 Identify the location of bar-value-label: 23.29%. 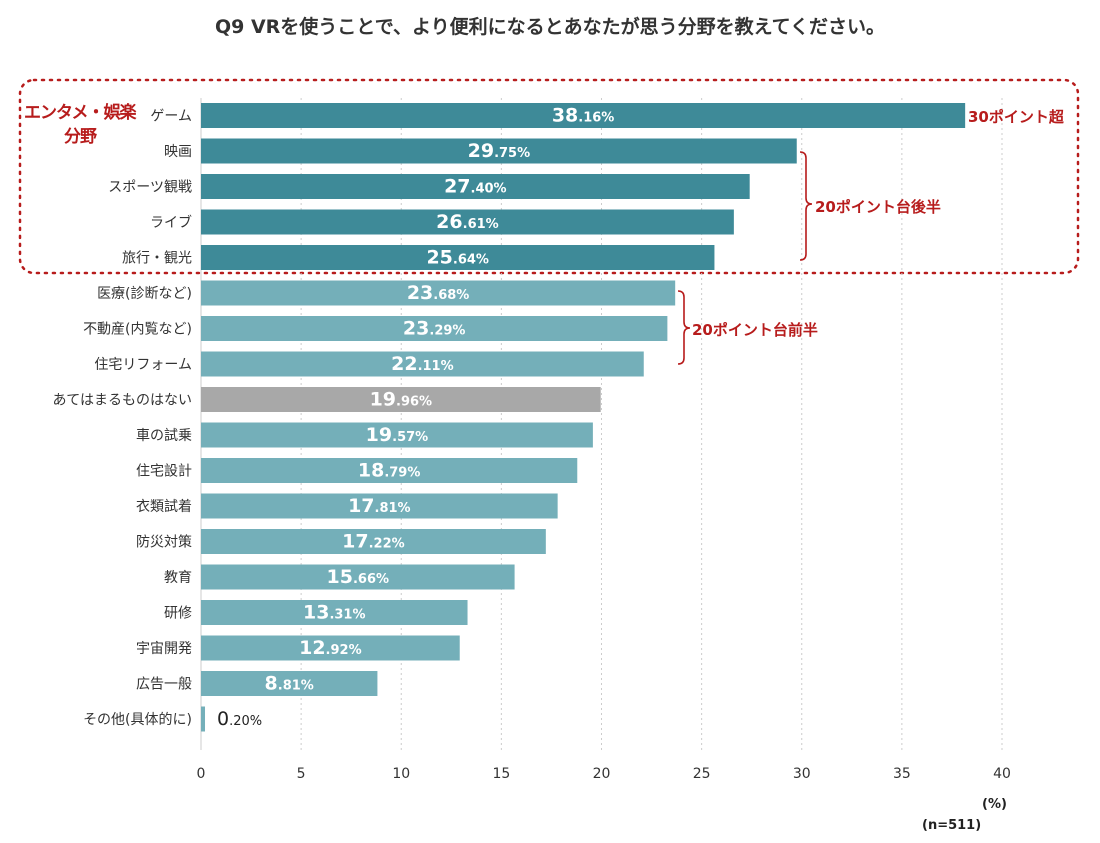
(434, 329).